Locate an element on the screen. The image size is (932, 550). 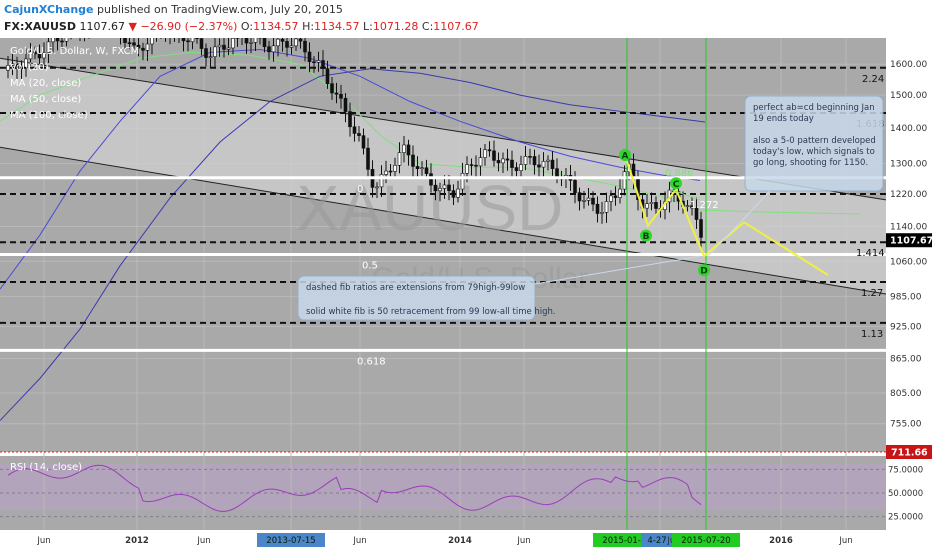
y-tick-label: 1400.00 is located at coordinates (908, 129).